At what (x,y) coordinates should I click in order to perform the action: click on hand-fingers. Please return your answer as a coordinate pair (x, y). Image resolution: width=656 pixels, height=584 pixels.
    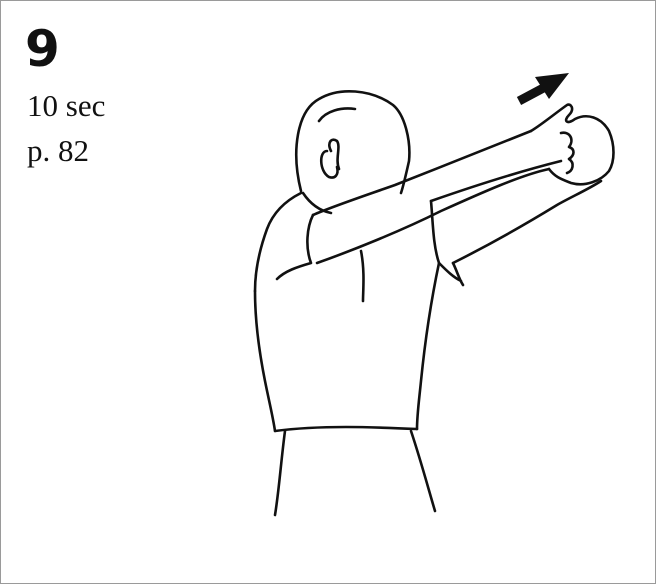
    Looking at the image, I should click on (572, 144).